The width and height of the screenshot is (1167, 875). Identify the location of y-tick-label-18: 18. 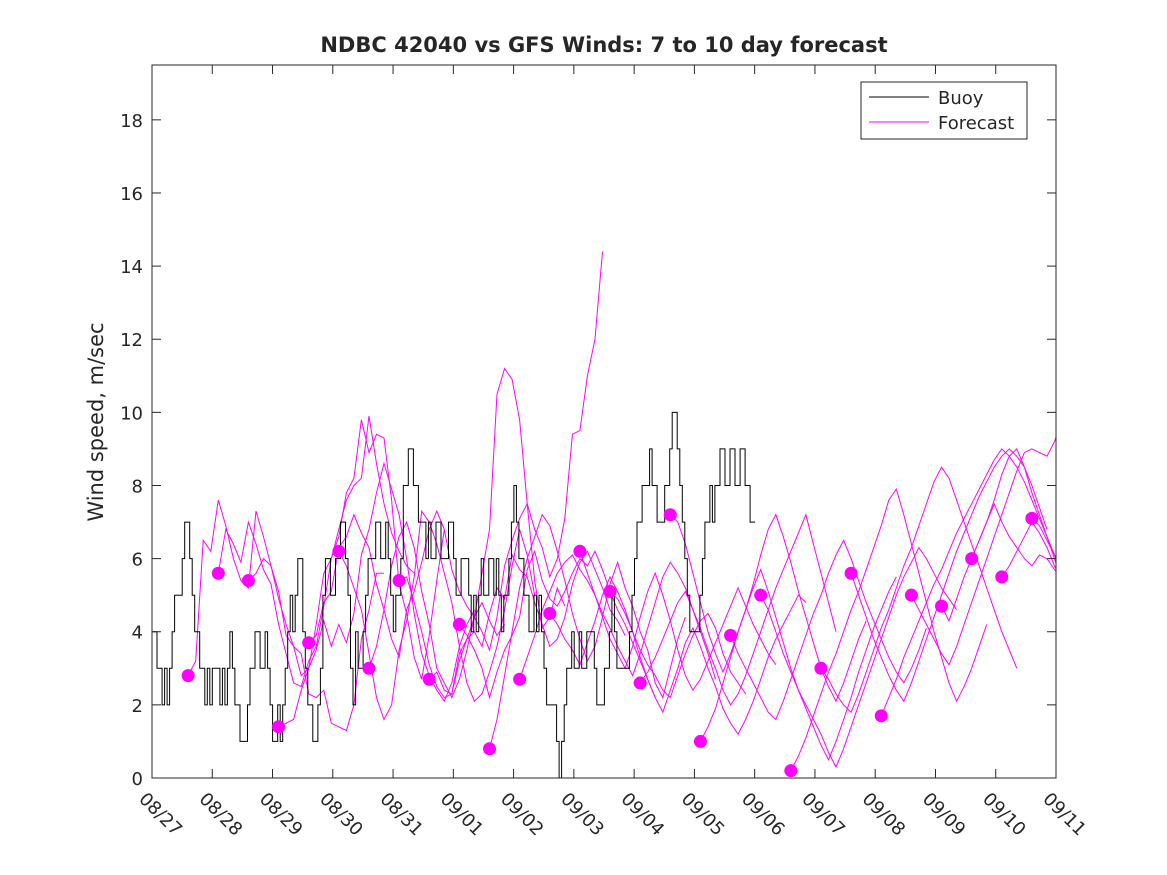
(131, 121).